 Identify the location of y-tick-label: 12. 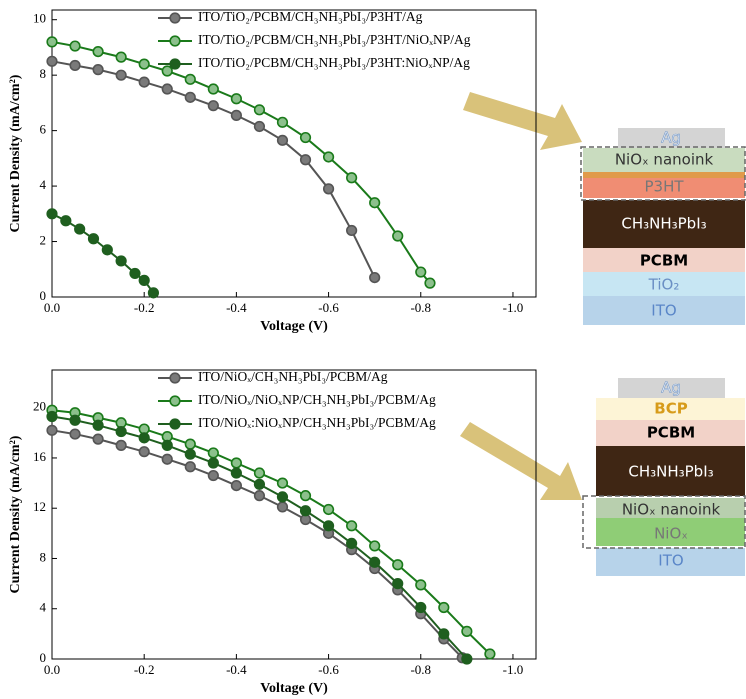
(39, 506).